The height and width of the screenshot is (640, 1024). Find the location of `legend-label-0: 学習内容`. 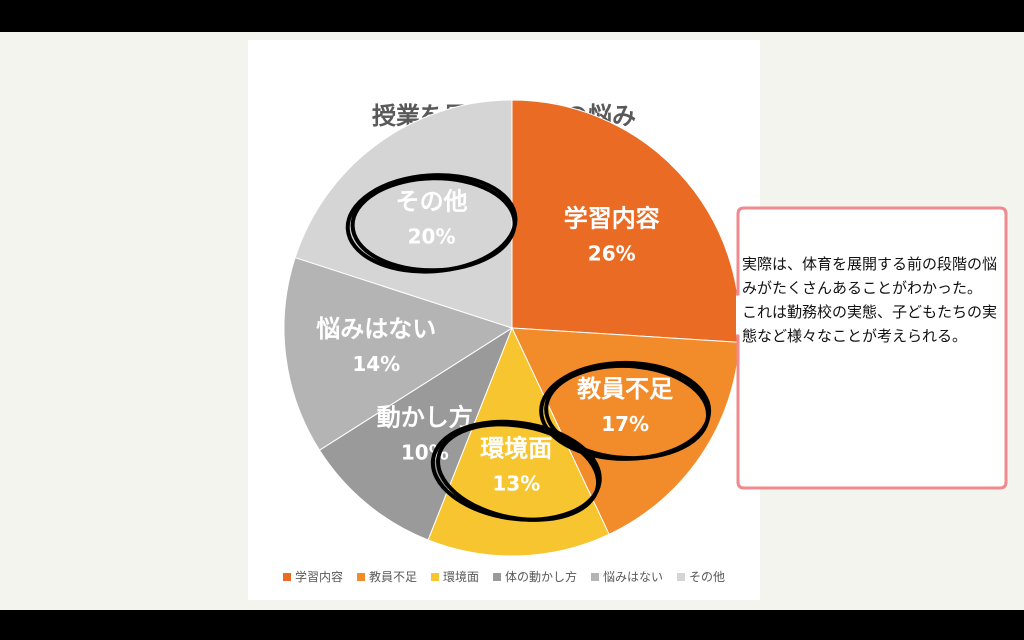

legend-label-0: 学習内容 is located at coordinates (318, 577).